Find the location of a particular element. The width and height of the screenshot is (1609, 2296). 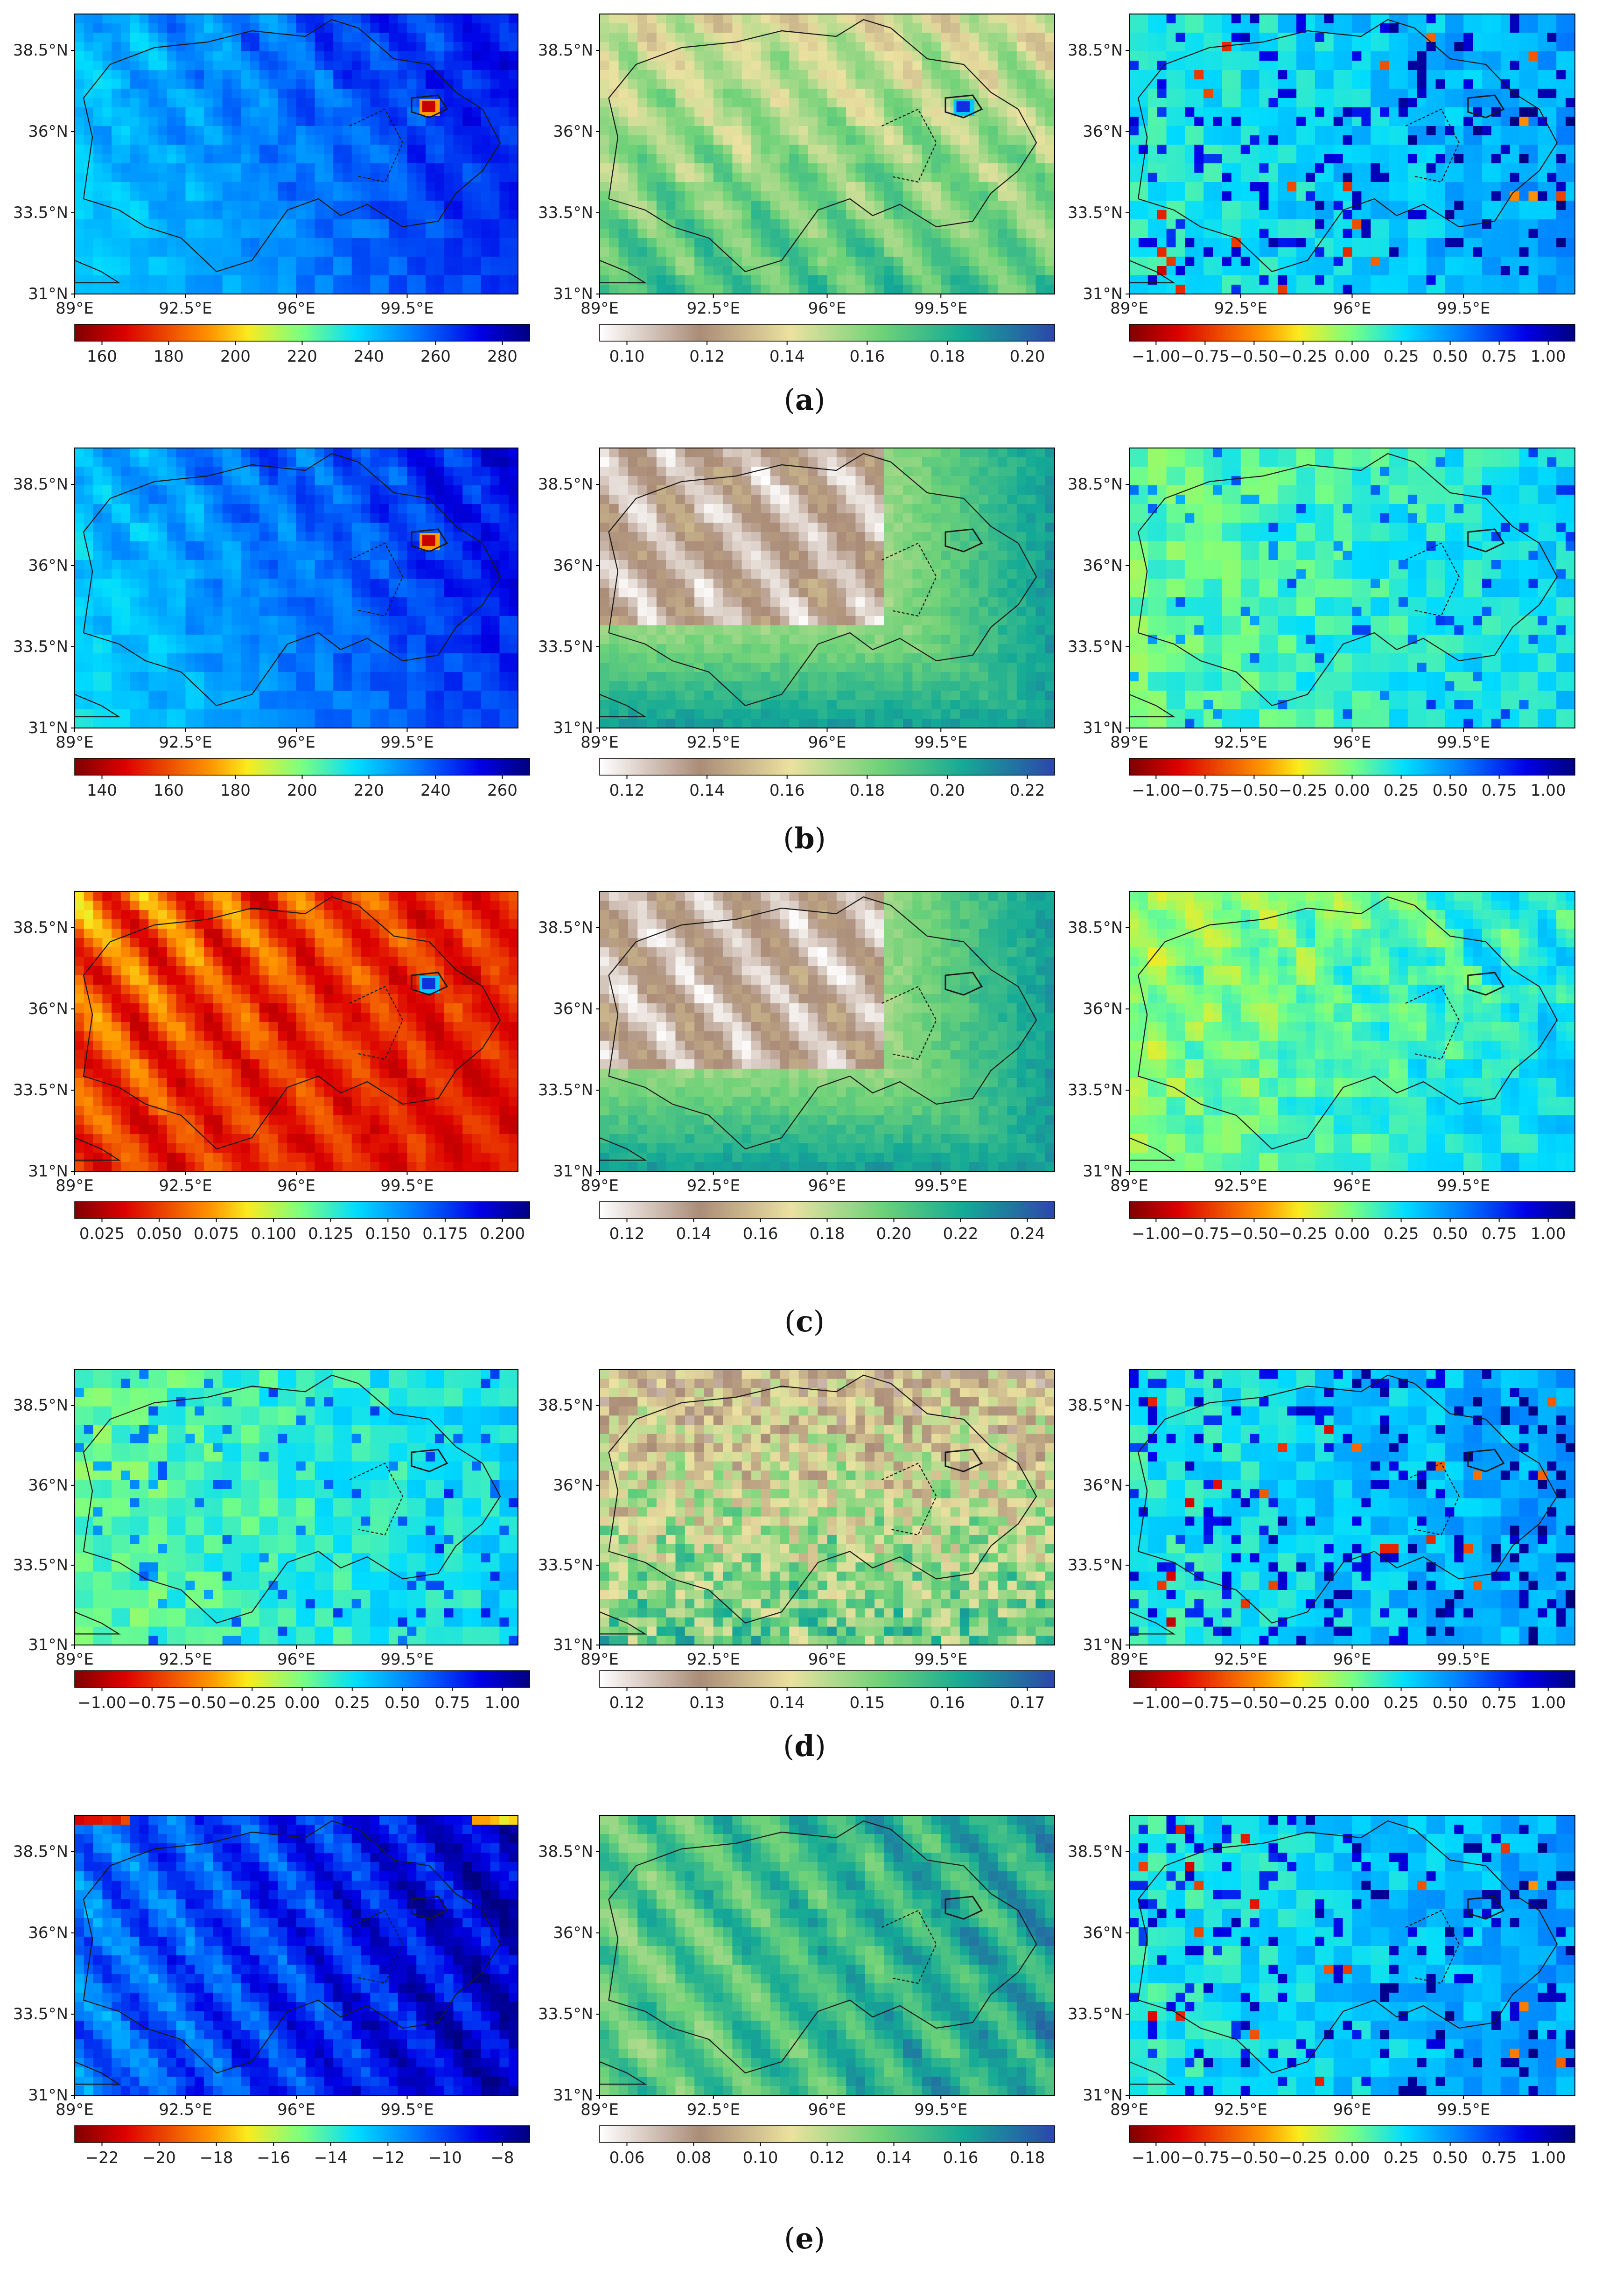

qinghai-lake-outline is located at coordinates (429, 106).